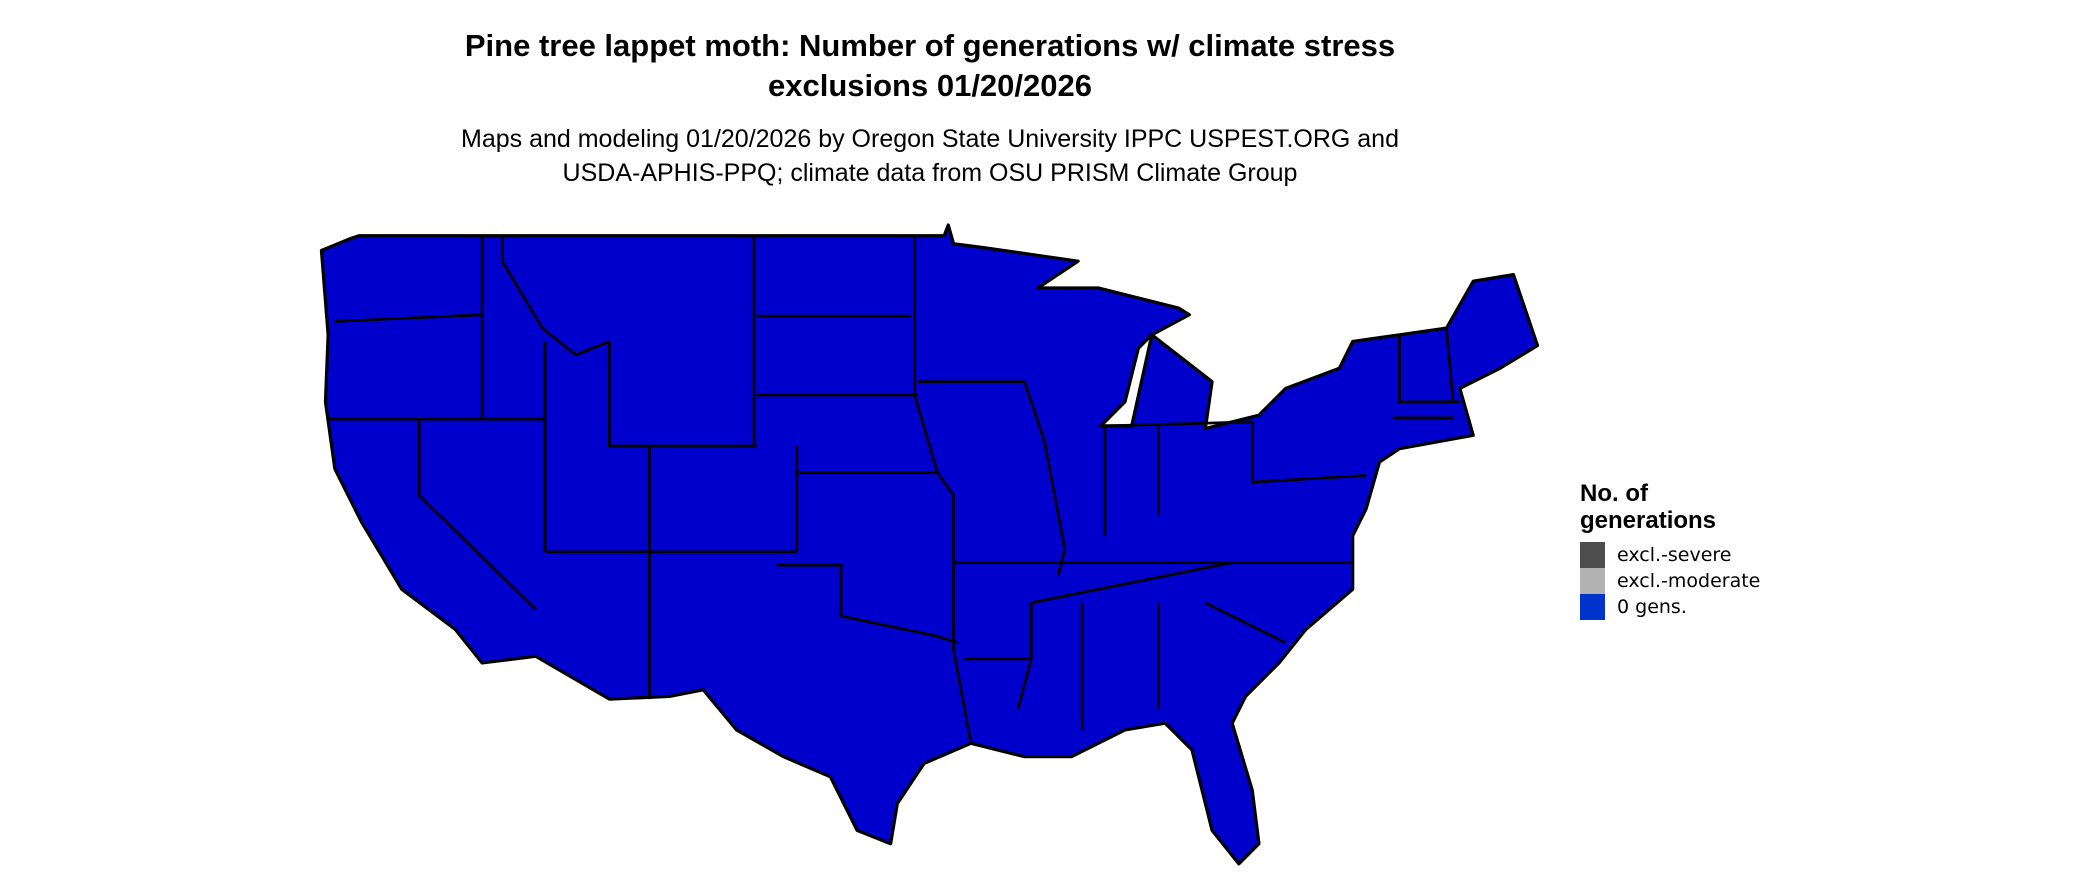 This screenshot has width=2100, height=892. I want to click on legend-item-0-gens: 0 gens., so click(1670, 607).